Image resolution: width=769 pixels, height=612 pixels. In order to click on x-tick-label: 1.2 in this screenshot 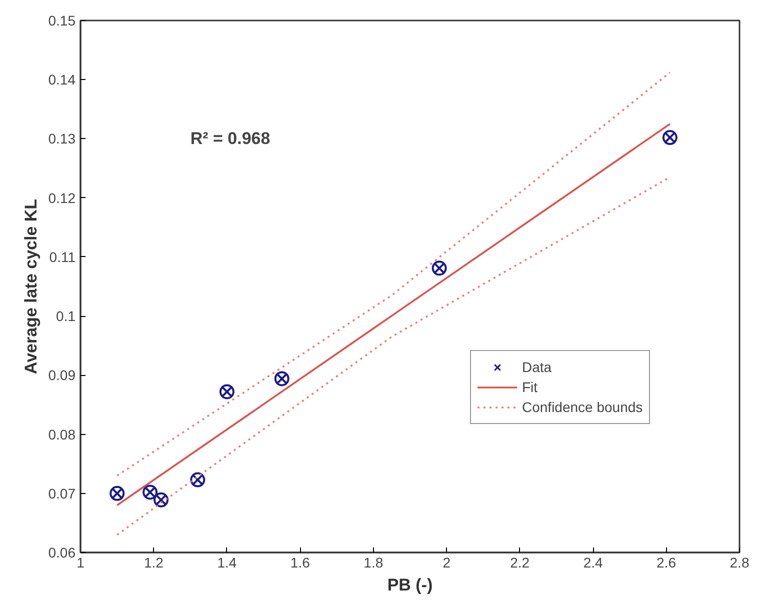, I will do `click(154, 562)`.